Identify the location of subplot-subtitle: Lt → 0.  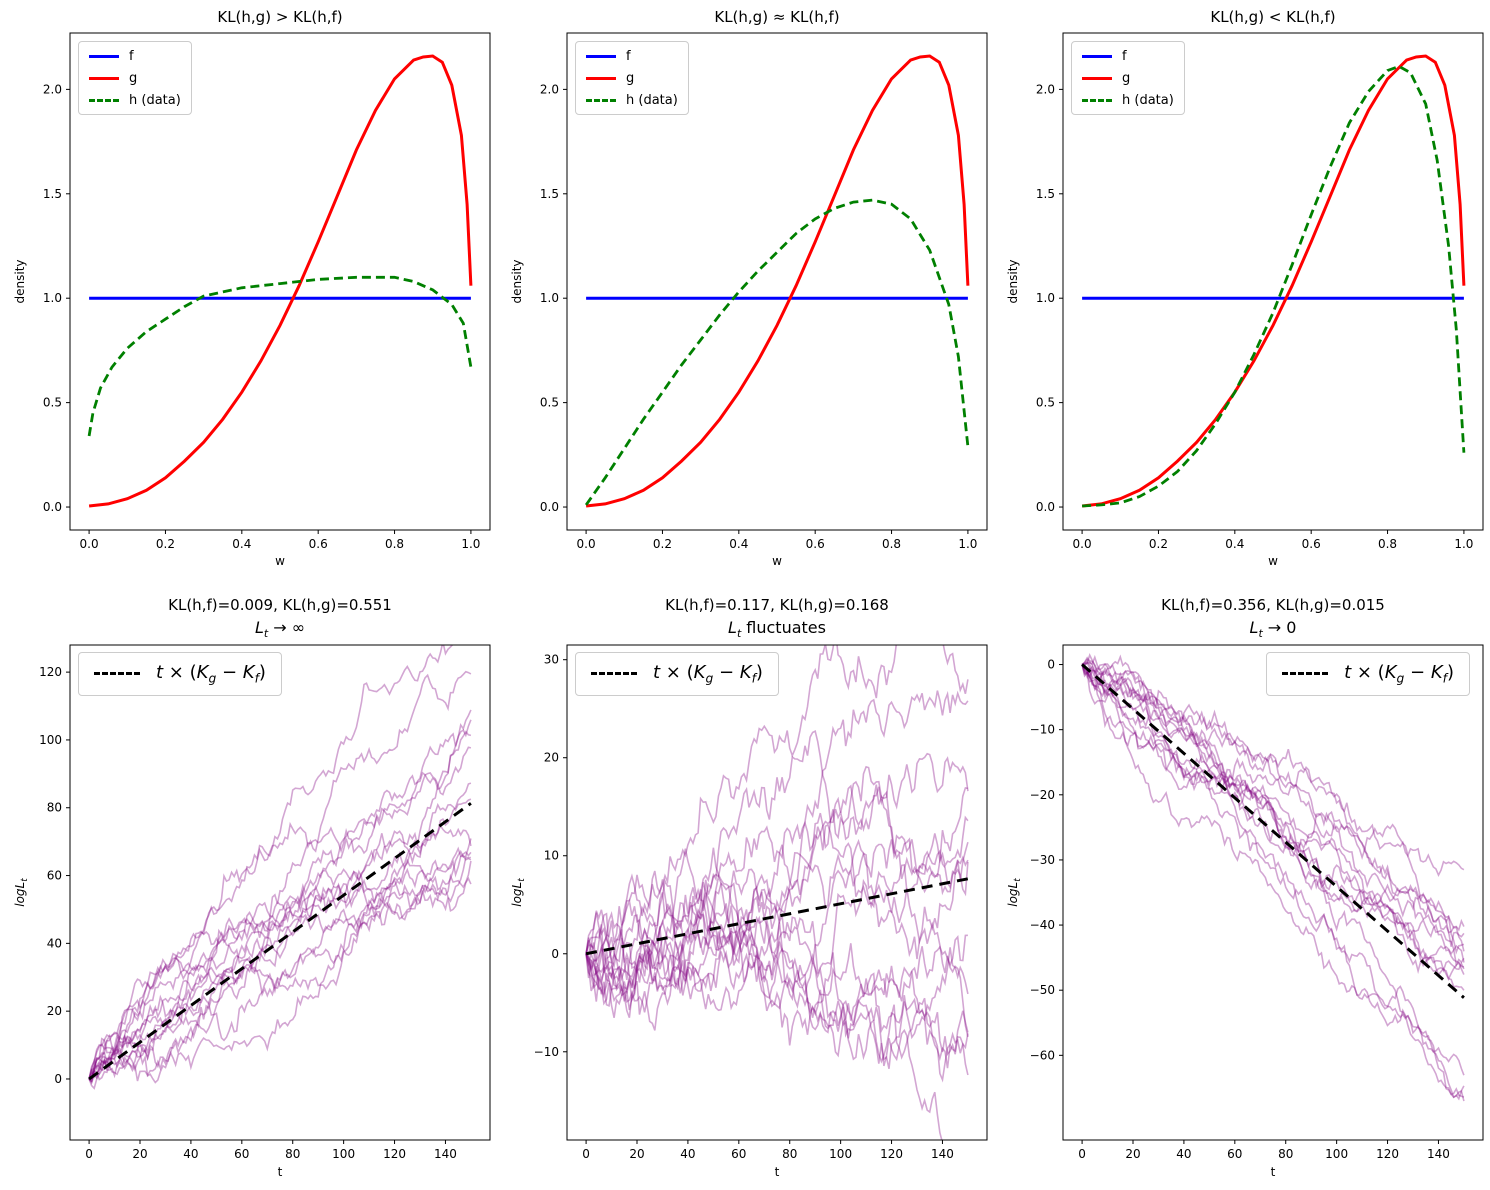
(1273, 629).